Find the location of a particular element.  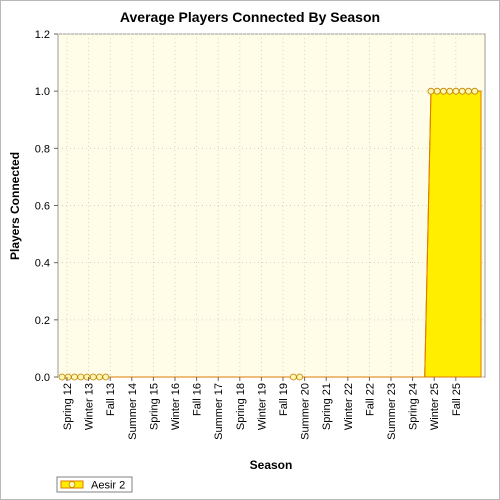

x-tick-label: Summer 23 is located at coordinates (392, 411).